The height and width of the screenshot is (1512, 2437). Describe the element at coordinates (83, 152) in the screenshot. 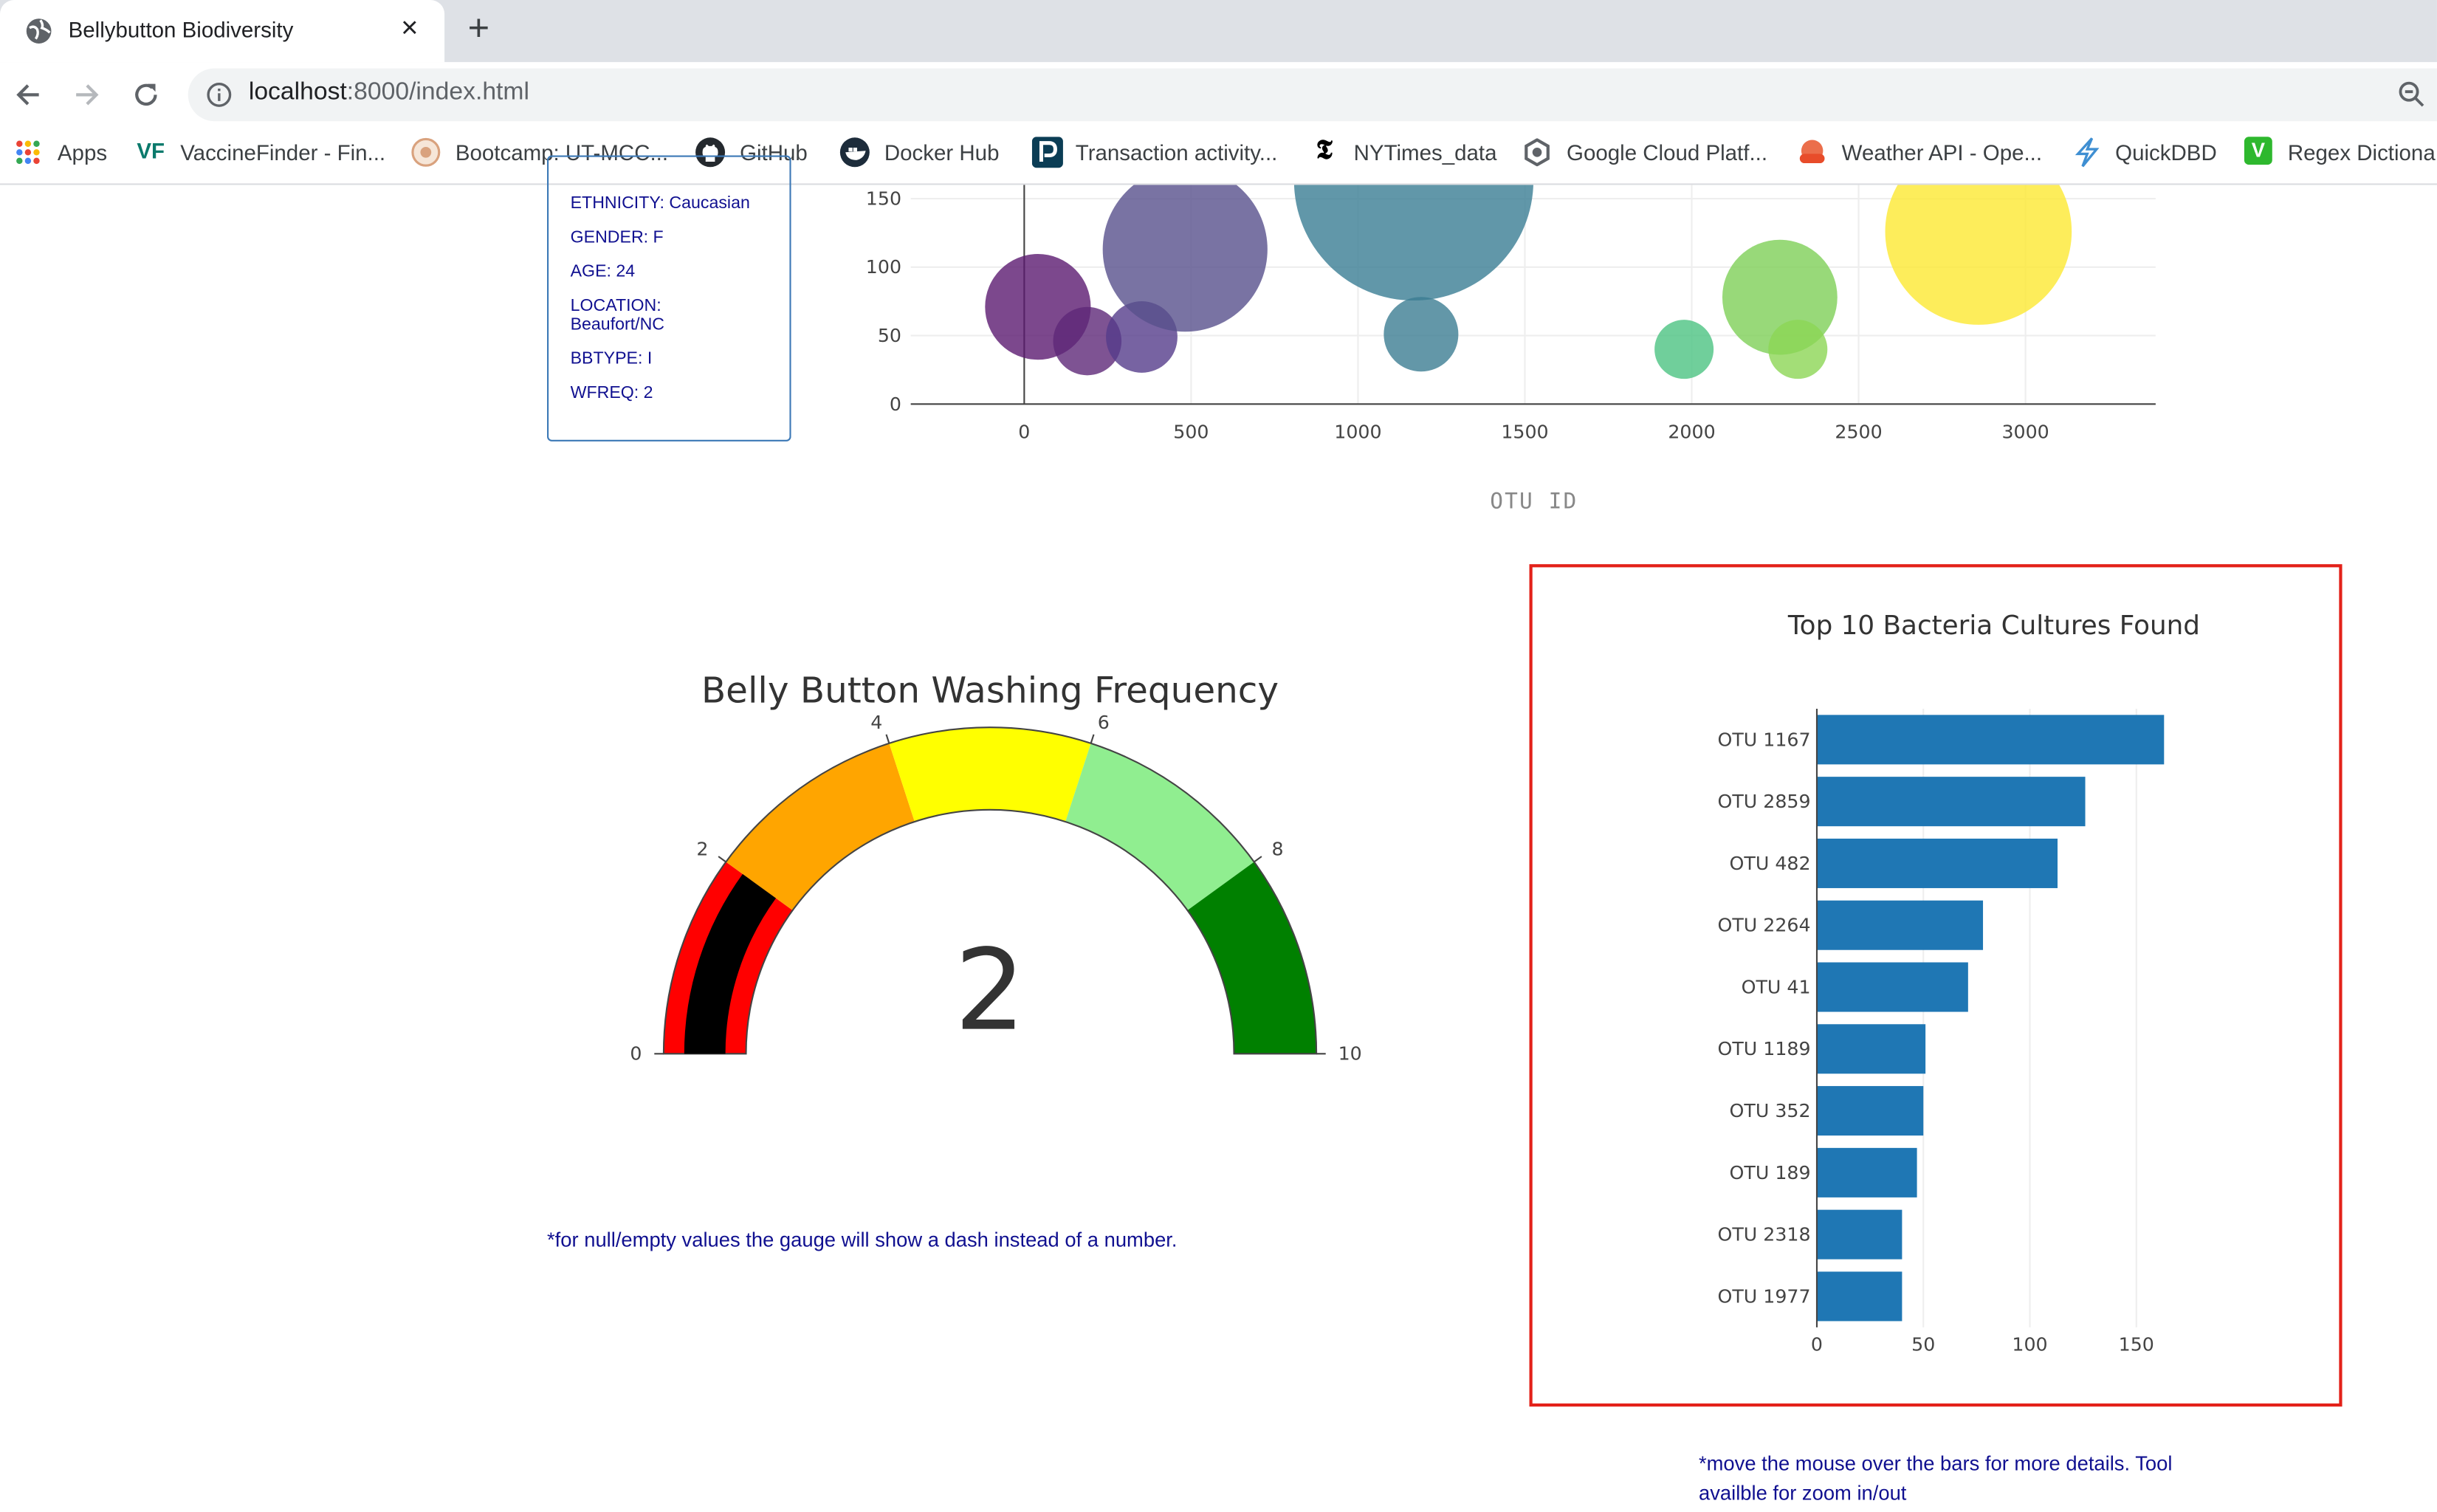

I see `bookmark-apps: Apps` at that location.